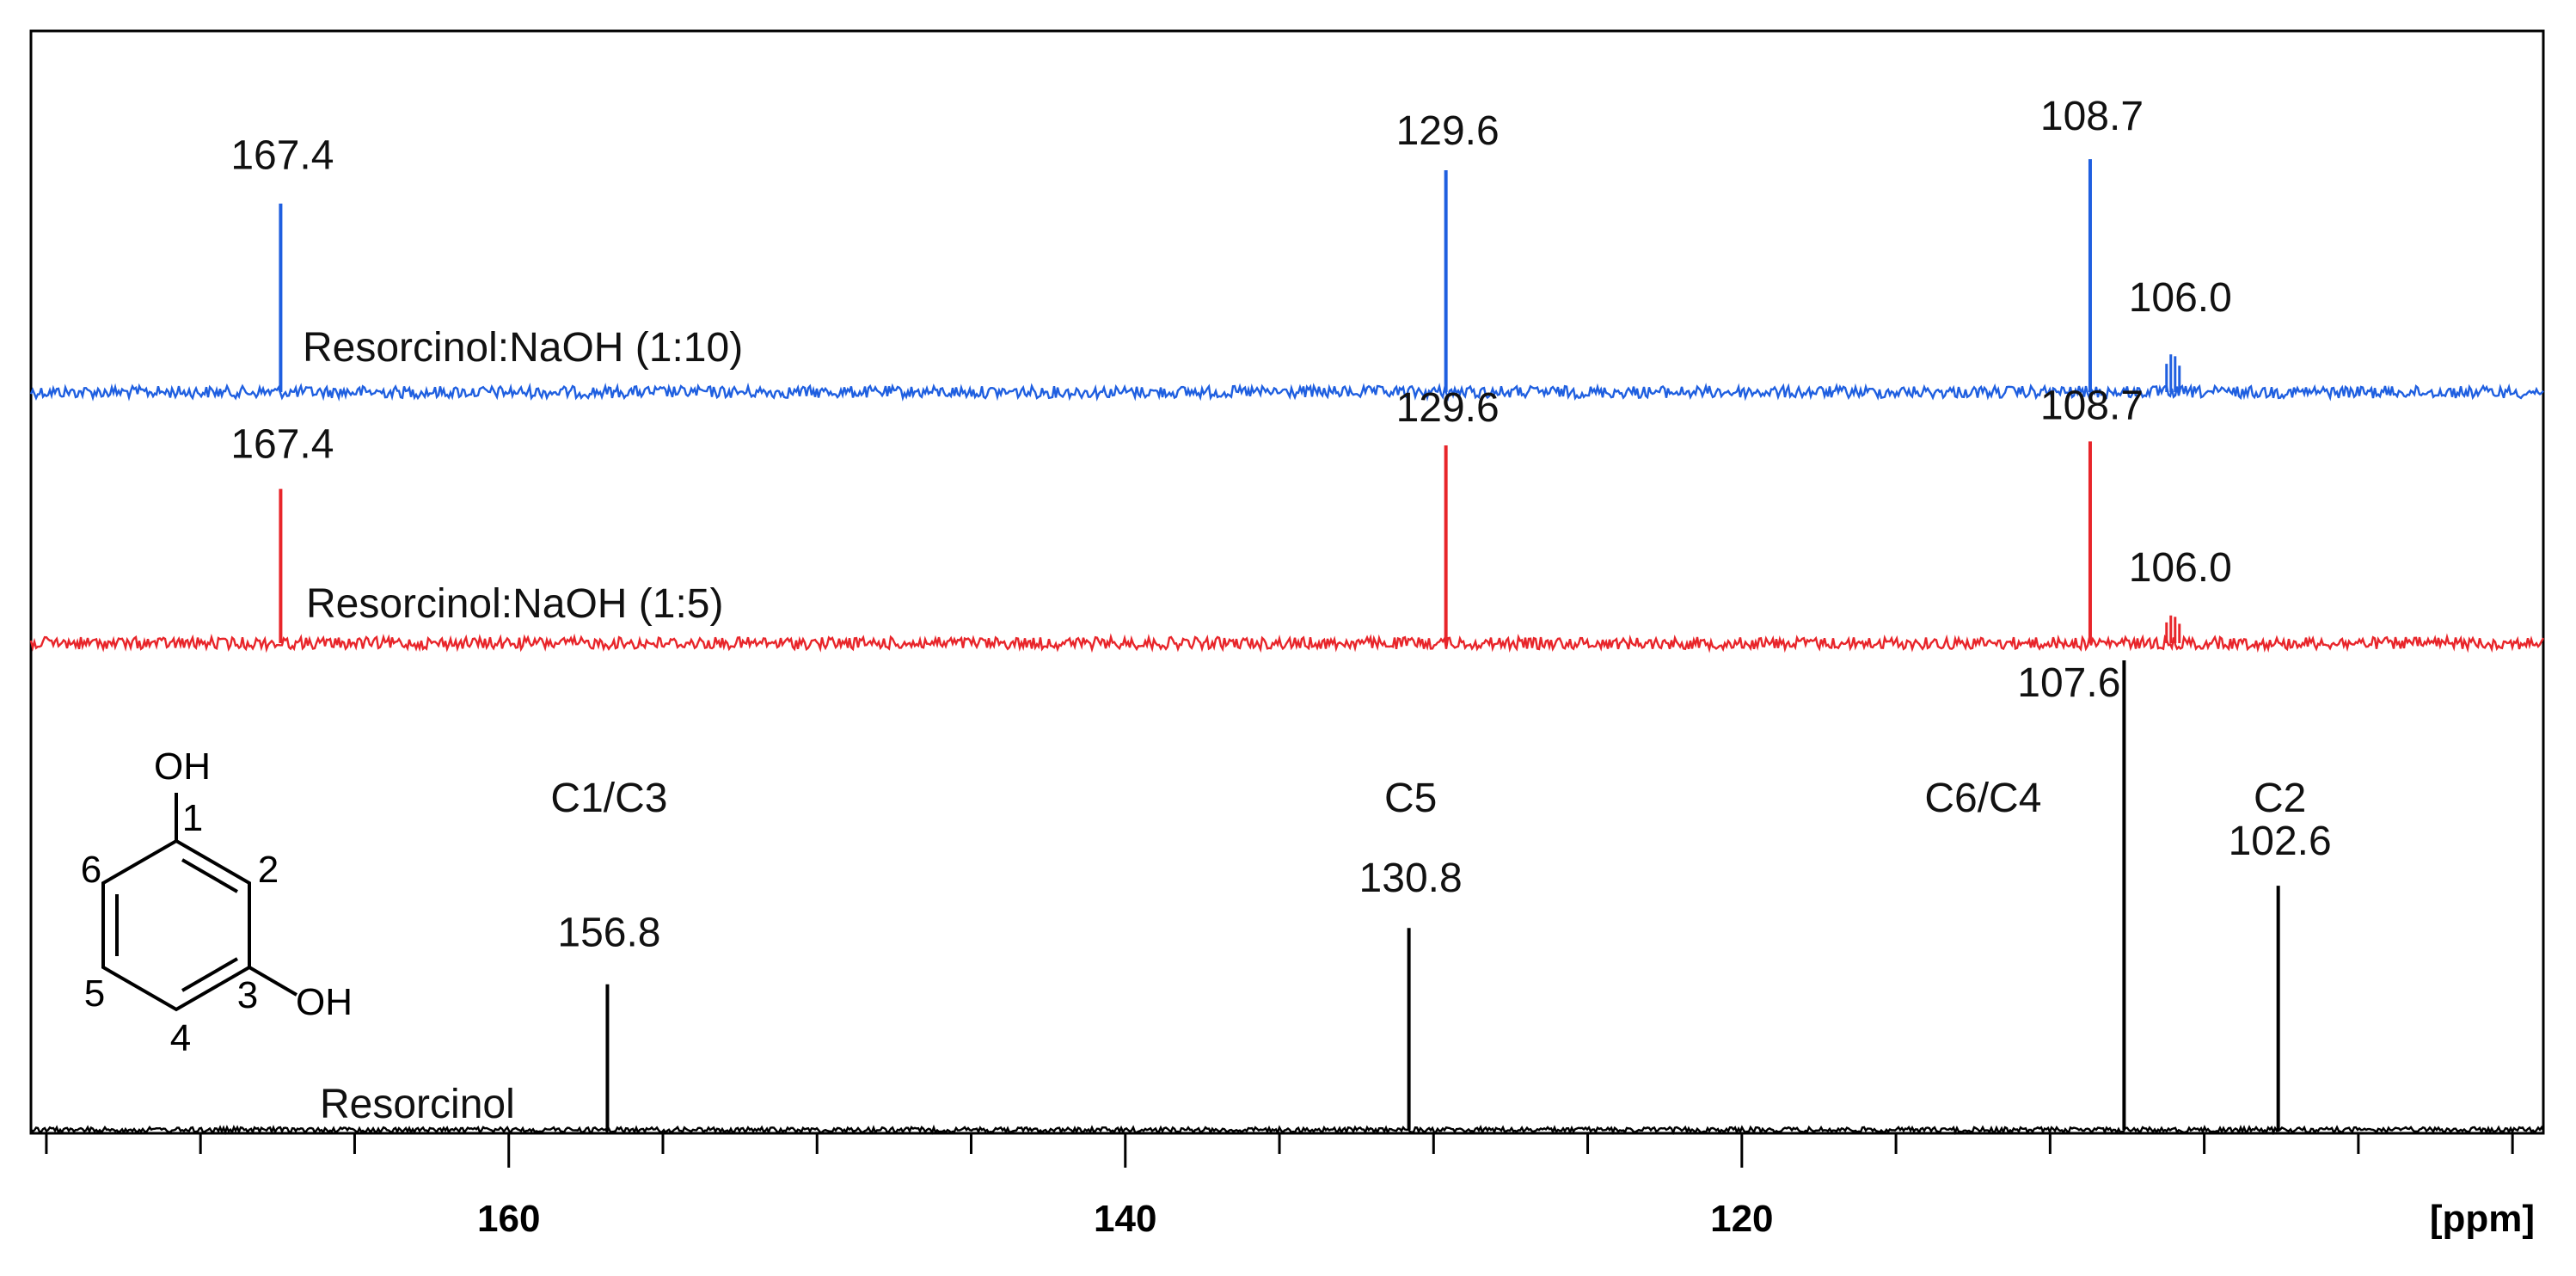  What do you see at coordinates (192, 818) in the screenshot?
I see `atom-number-1: 1` at bounding box center [192, 818].